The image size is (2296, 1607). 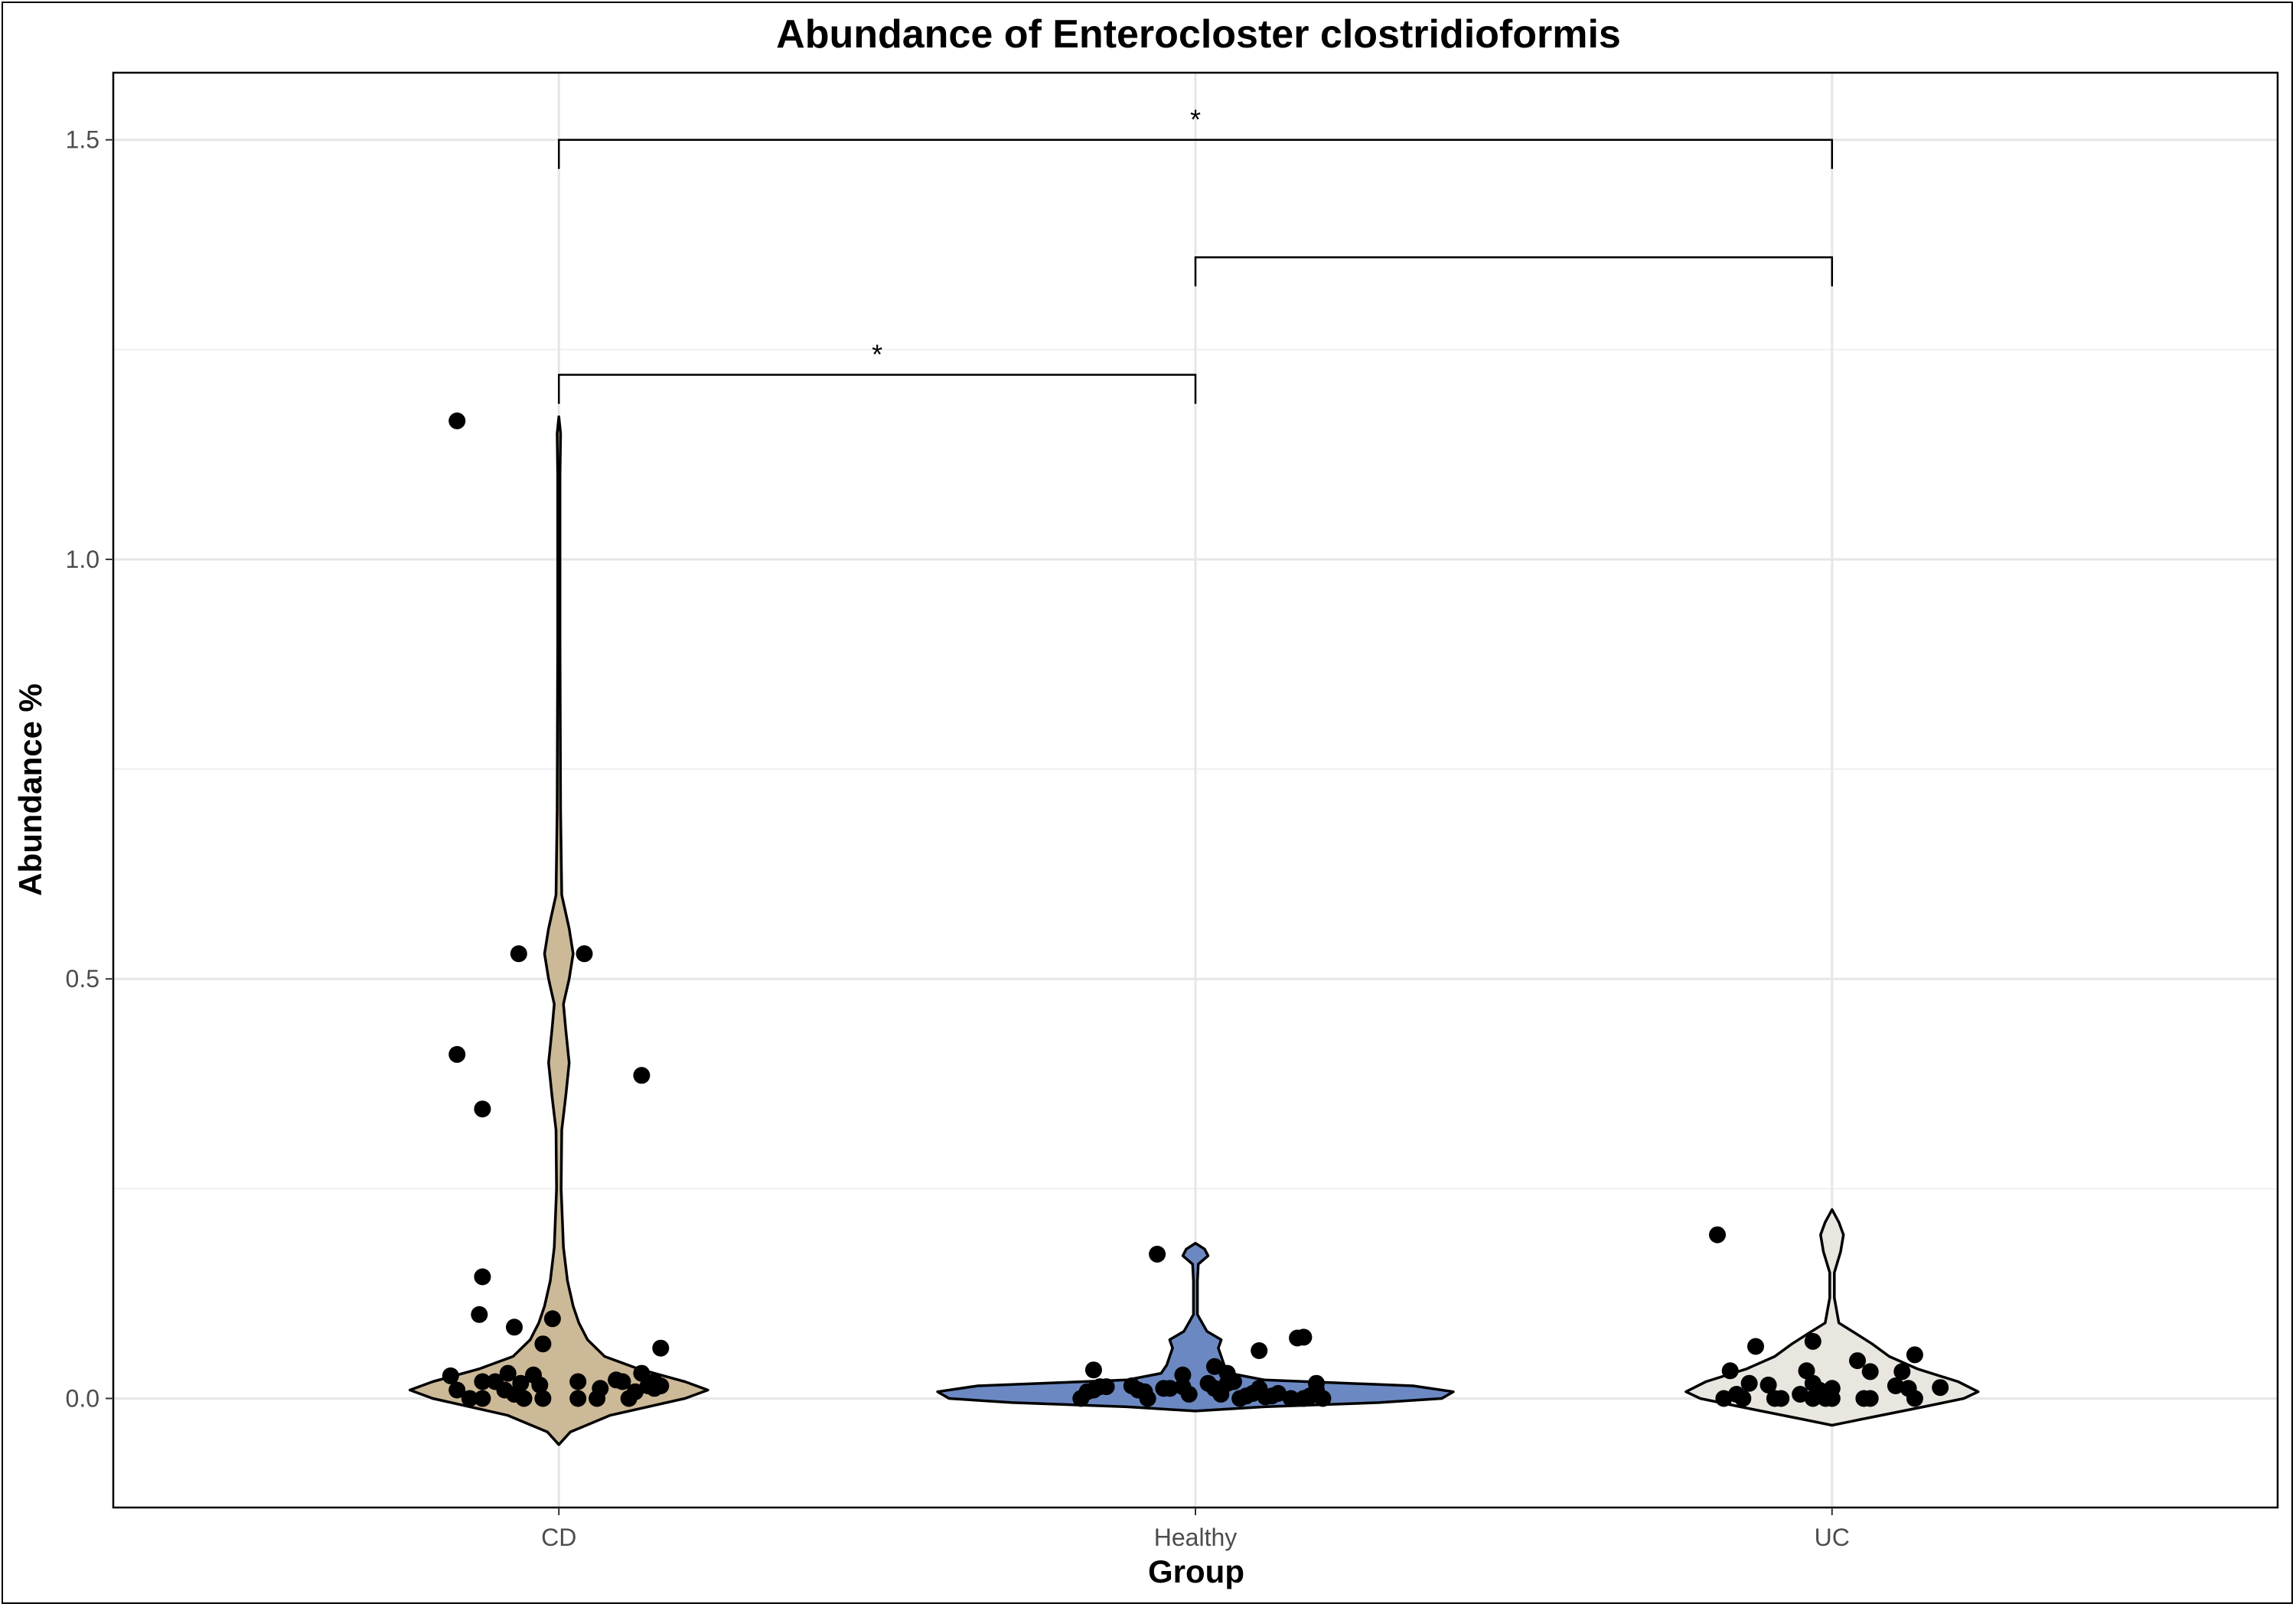 I want to click on y-axis-title: Abundance %, so click(x=30, y=790).